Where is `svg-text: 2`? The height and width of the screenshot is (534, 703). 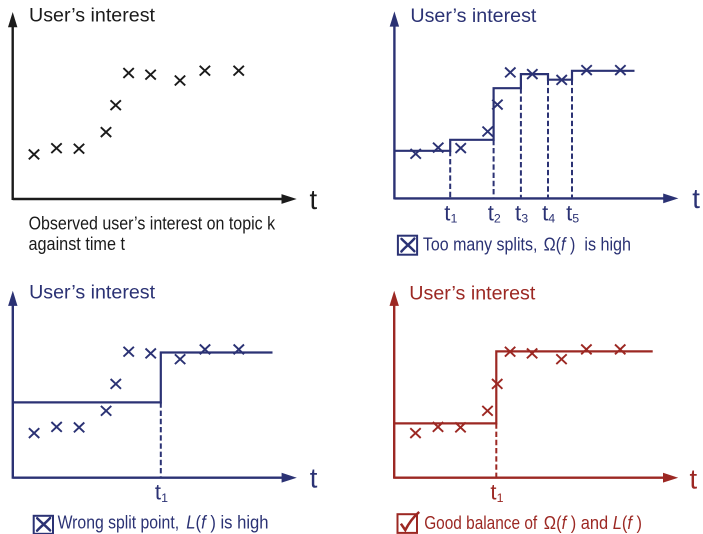 svg-text: 2 is located at coordinates (497, 219).